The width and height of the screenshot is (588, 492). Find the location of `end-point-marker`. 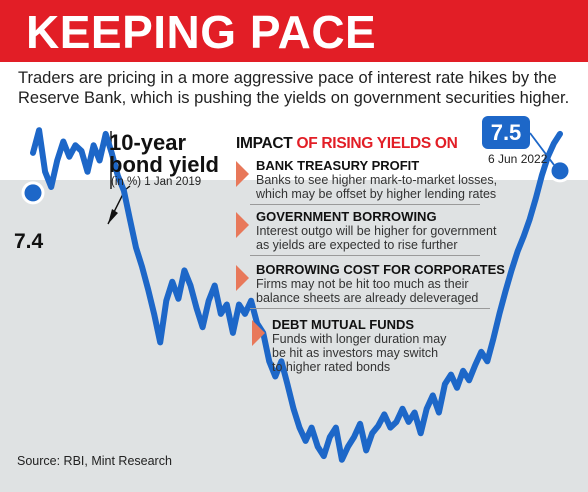

end-point-marker is located at coordinates (560, 171).